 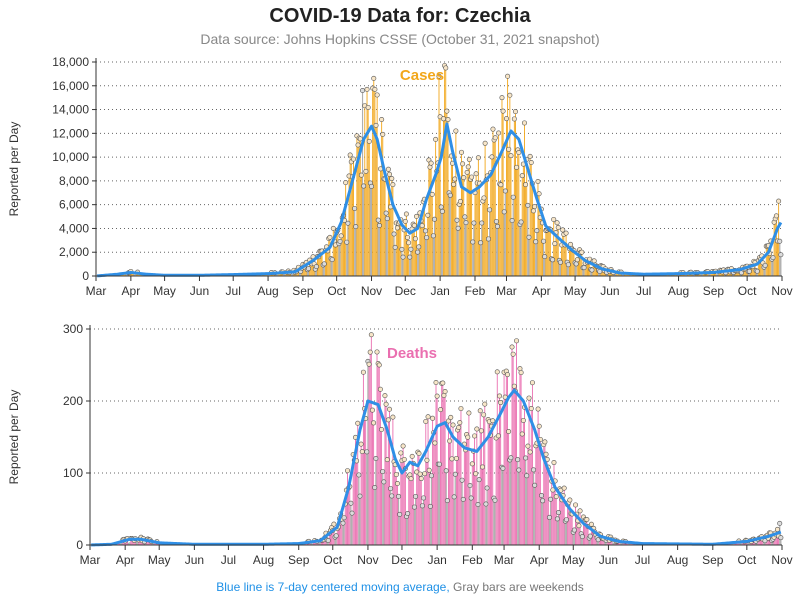 What do you see at coordinates (575, 291) in the screenshot?
I see `x-tick-label: May` at bounding box center [575, 291].